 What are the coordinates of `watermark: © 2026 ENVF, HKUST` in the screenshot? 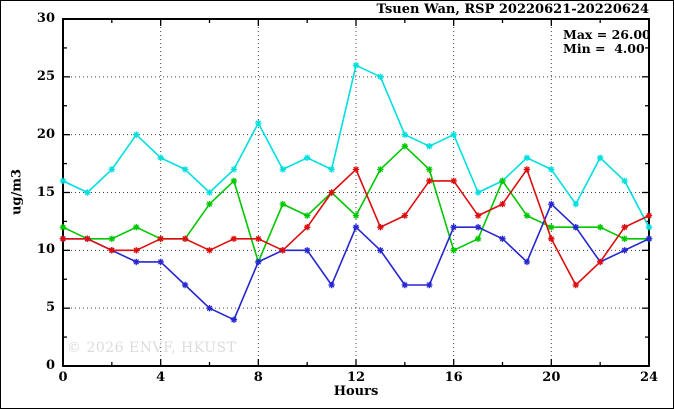 It's located at (152, 348).